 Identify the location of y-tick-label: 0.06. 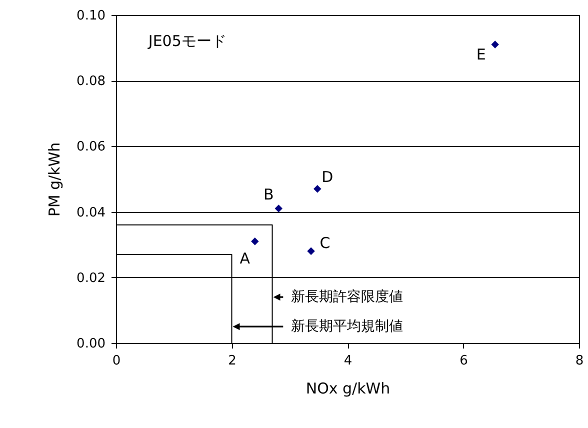
(91, 147).